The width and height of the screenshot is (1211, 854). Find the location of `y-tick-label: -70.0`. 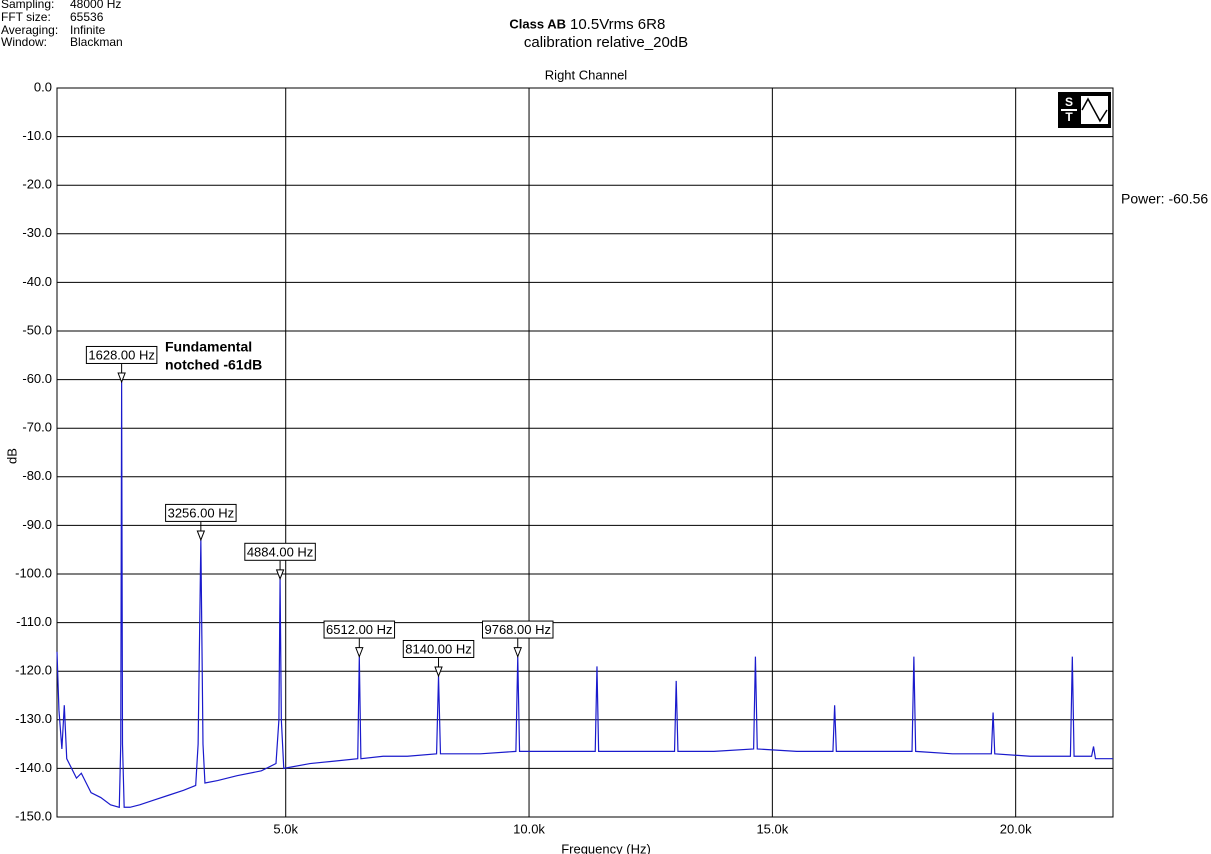

y-tick-label: -70.0 is located at coordinates (37, 427).